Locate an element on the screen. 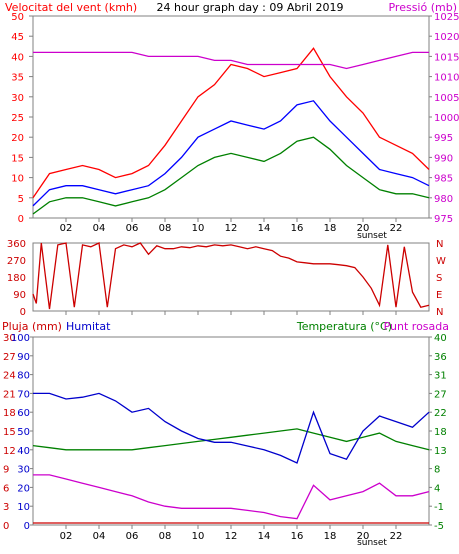 This screenshot has height=554, width=459. pressure-tick-label: 975 is located at coordinates (443, 219).